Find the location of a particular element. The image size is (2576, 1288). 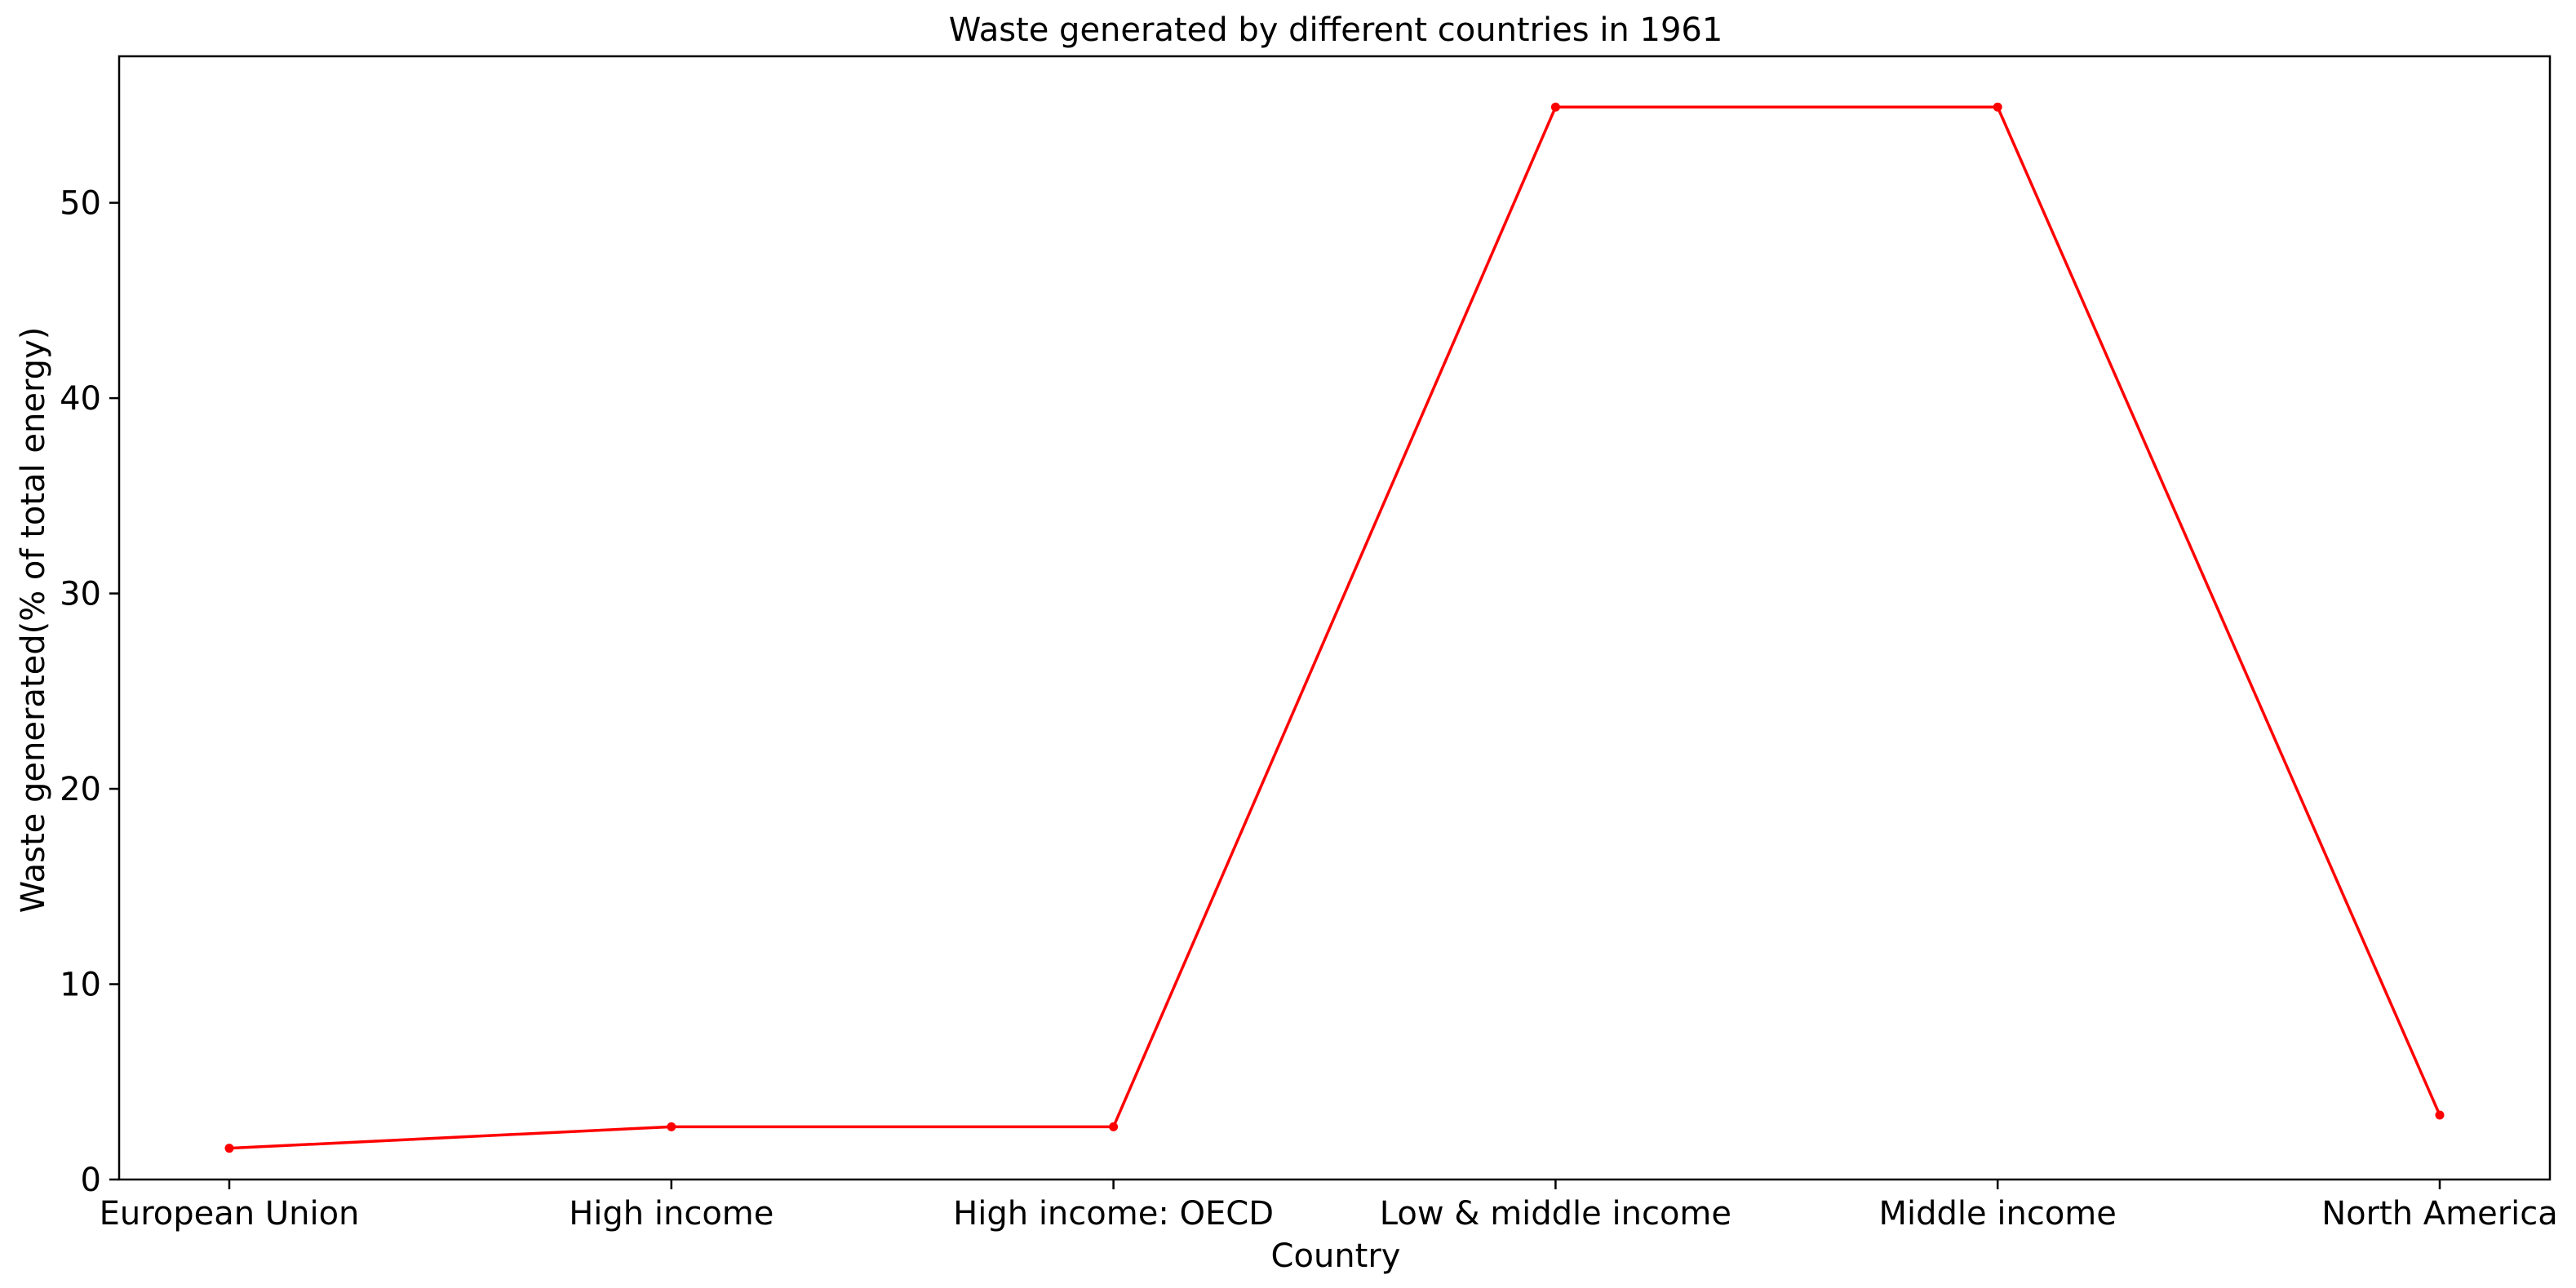

x-tick-label: High income is located at coordinates (671, 1214).